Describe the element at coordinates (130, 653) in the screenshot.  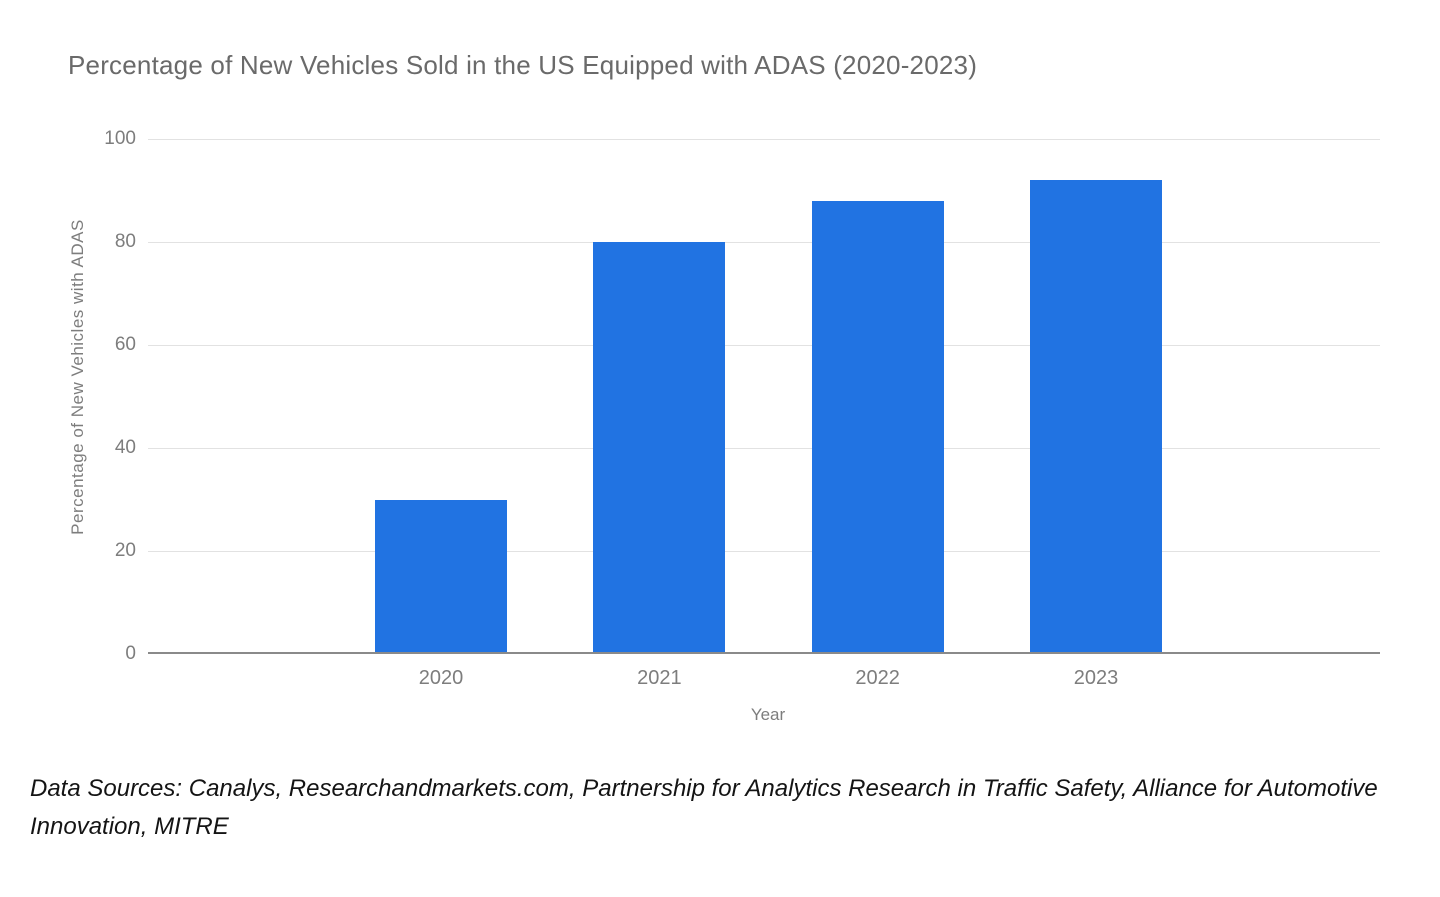
I see `y-tick-label-0: 0` at that location.